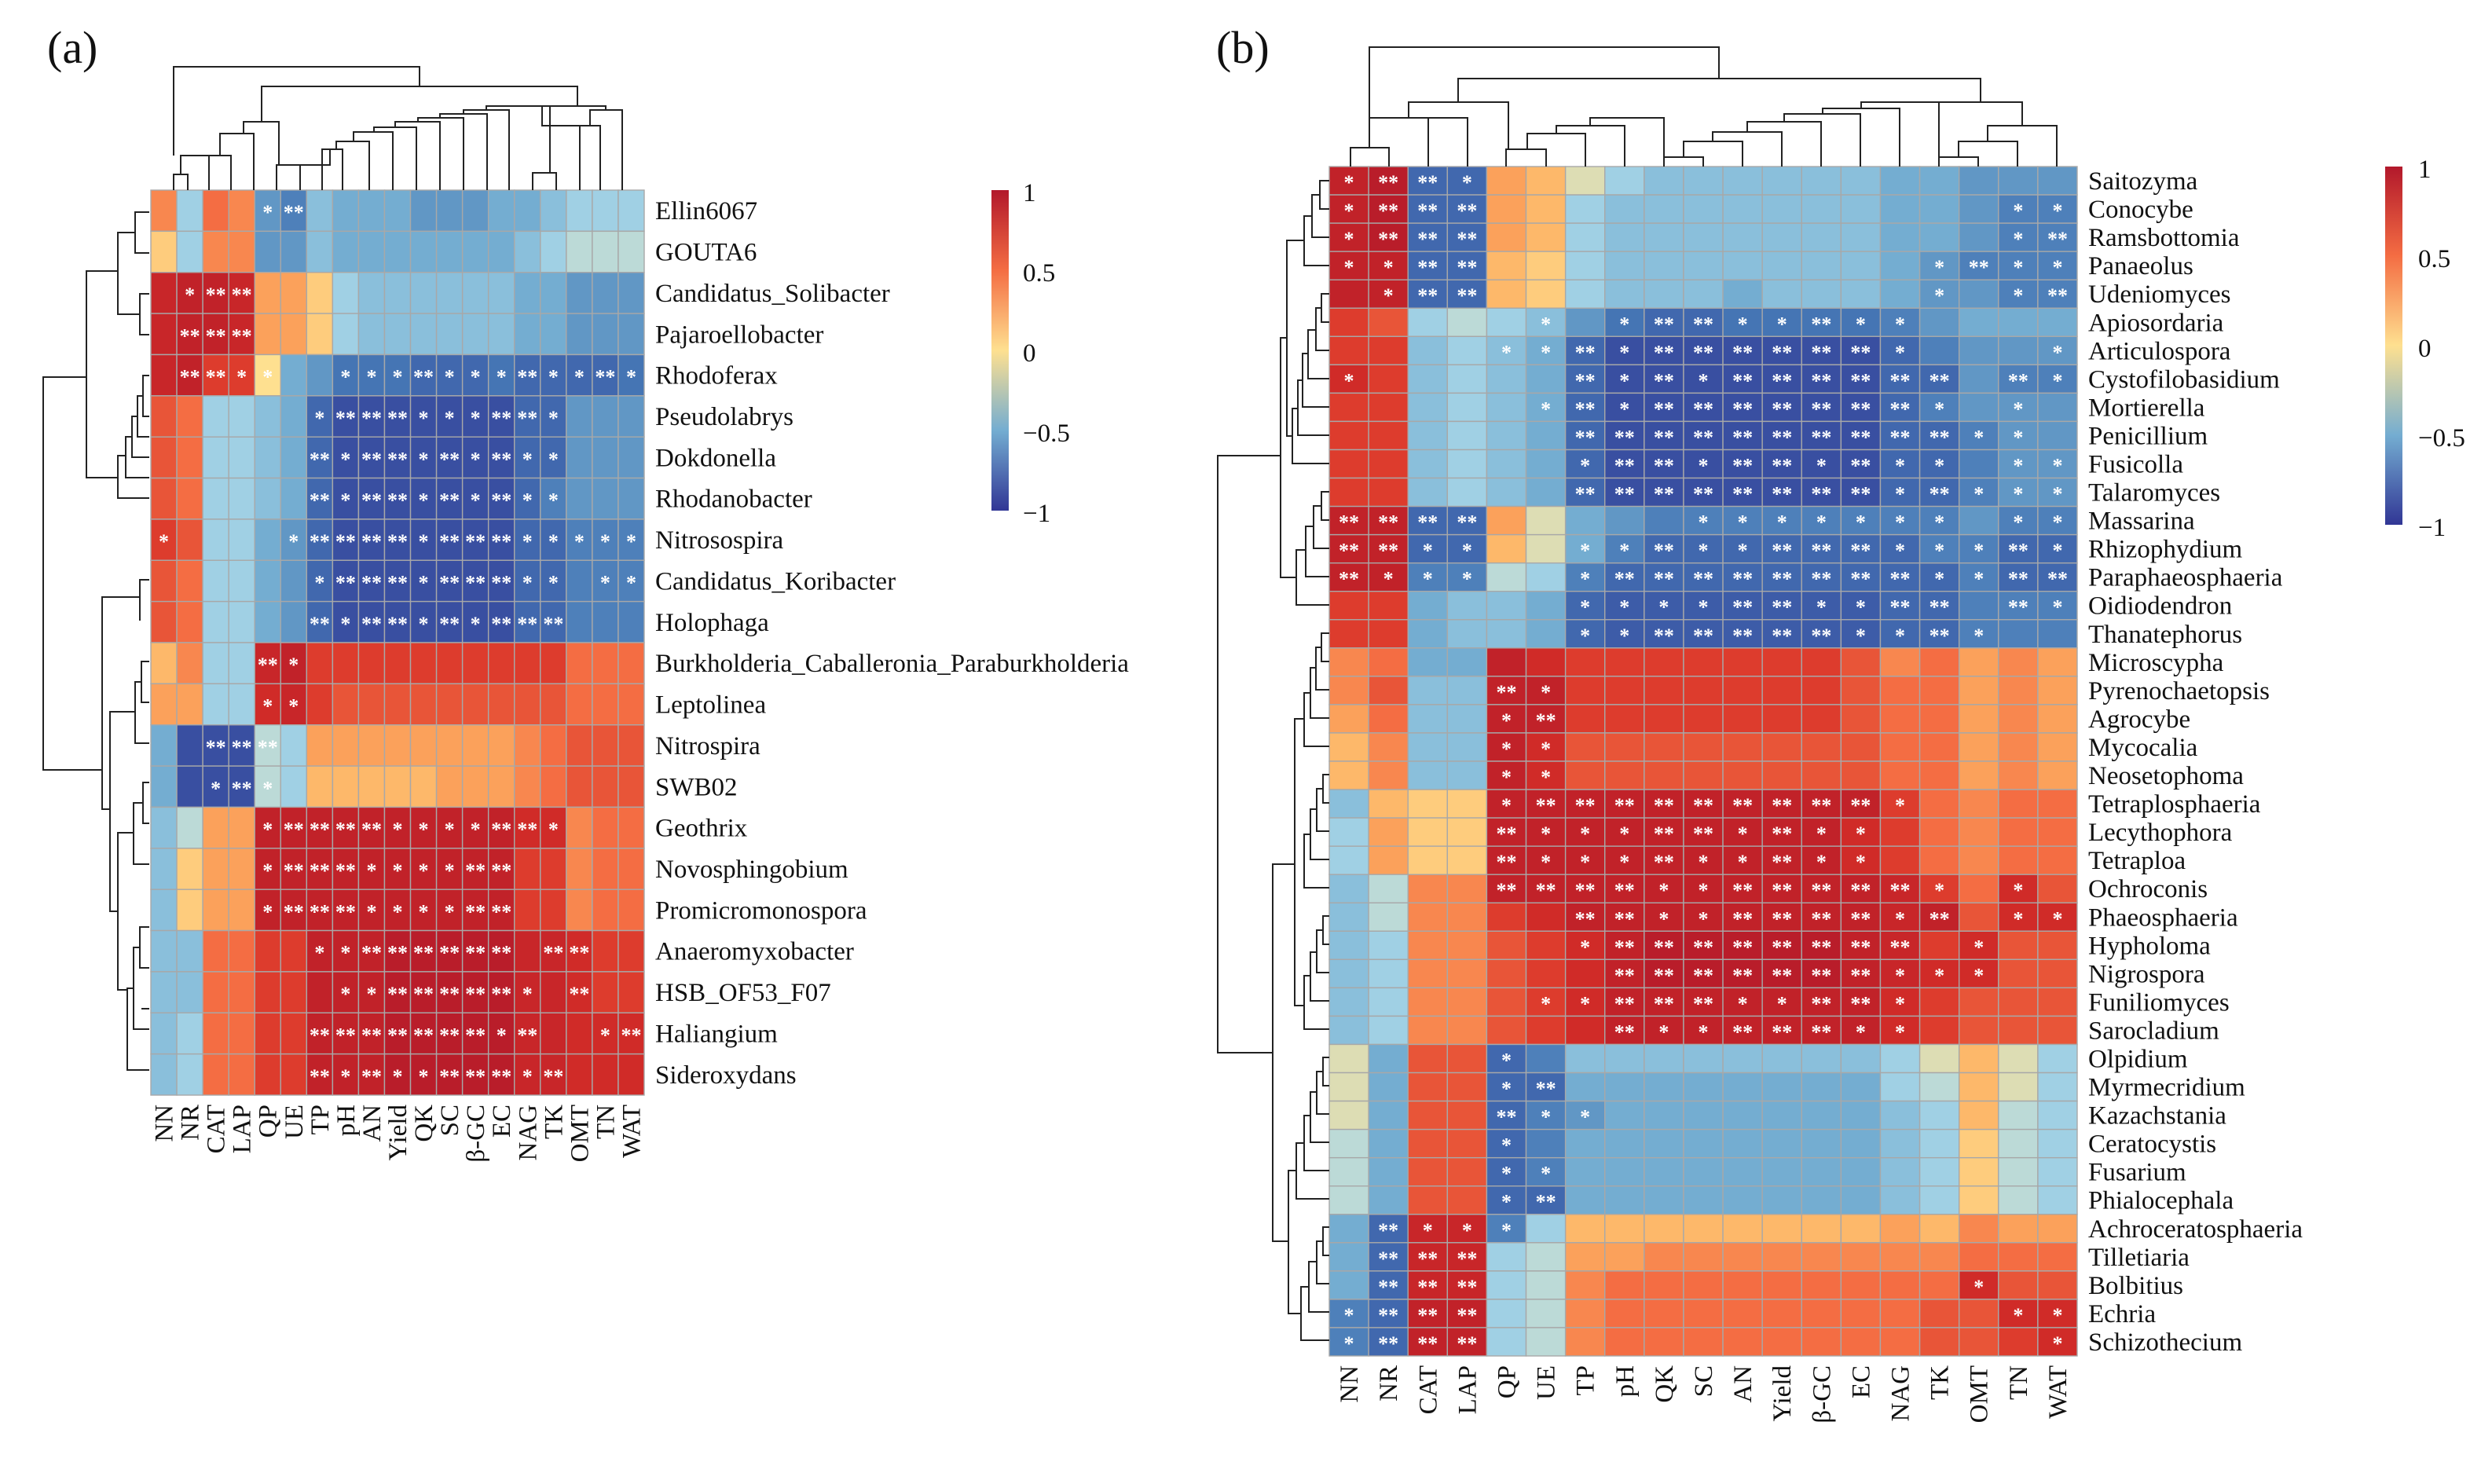  What do you see at coordinates (2432, 528) in the screenshot?
I see `panel-b-colorbar-tick-neg-1: −1` at bounding box center [2432, 528].